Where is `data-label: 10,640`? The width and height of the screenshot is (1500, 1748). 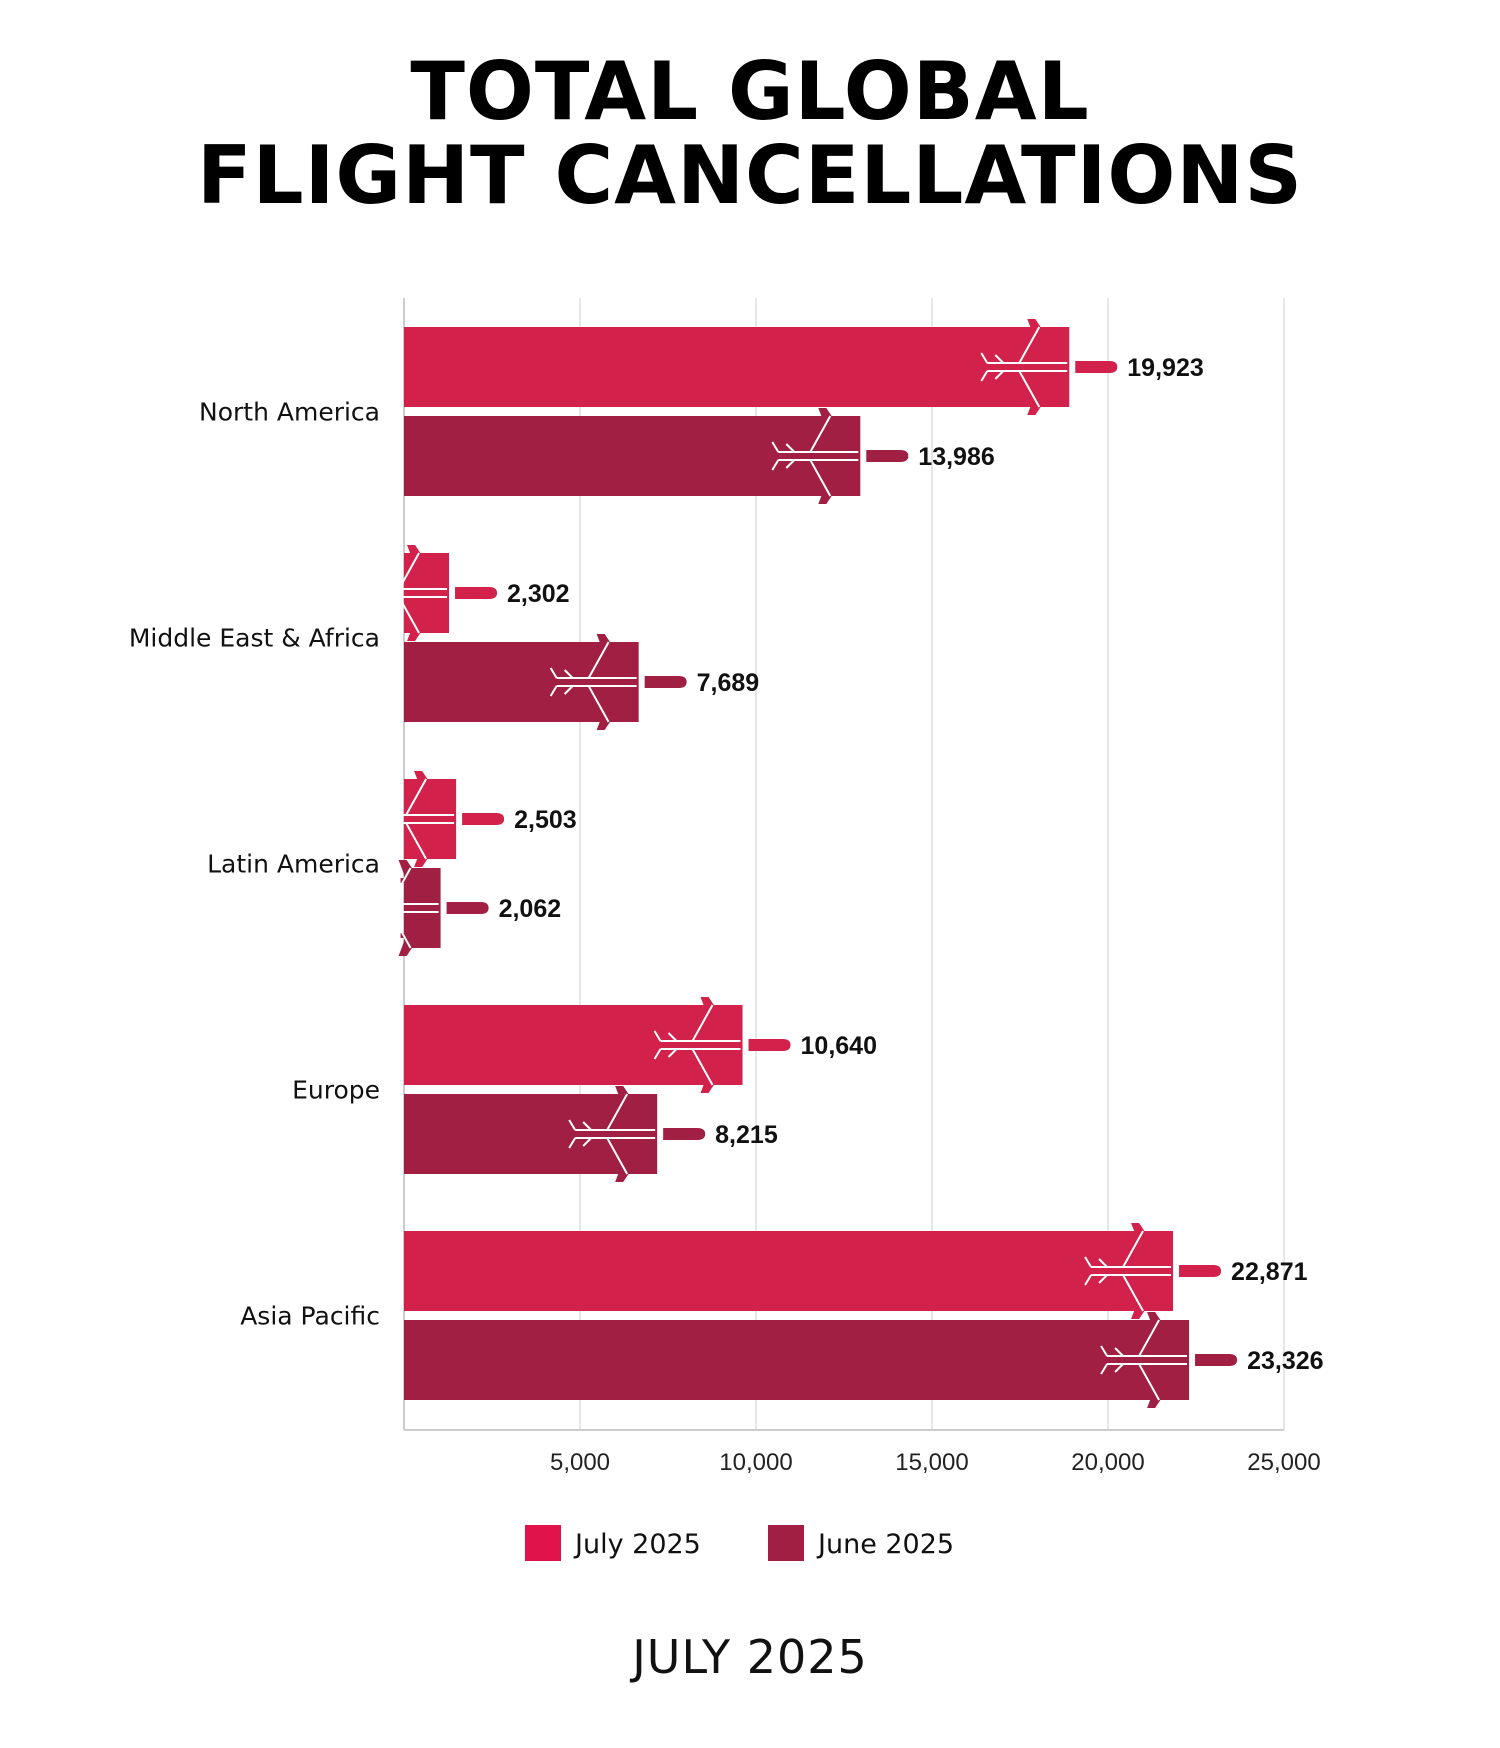 data-label: 10,640 is located at coordinates (839, 1046).